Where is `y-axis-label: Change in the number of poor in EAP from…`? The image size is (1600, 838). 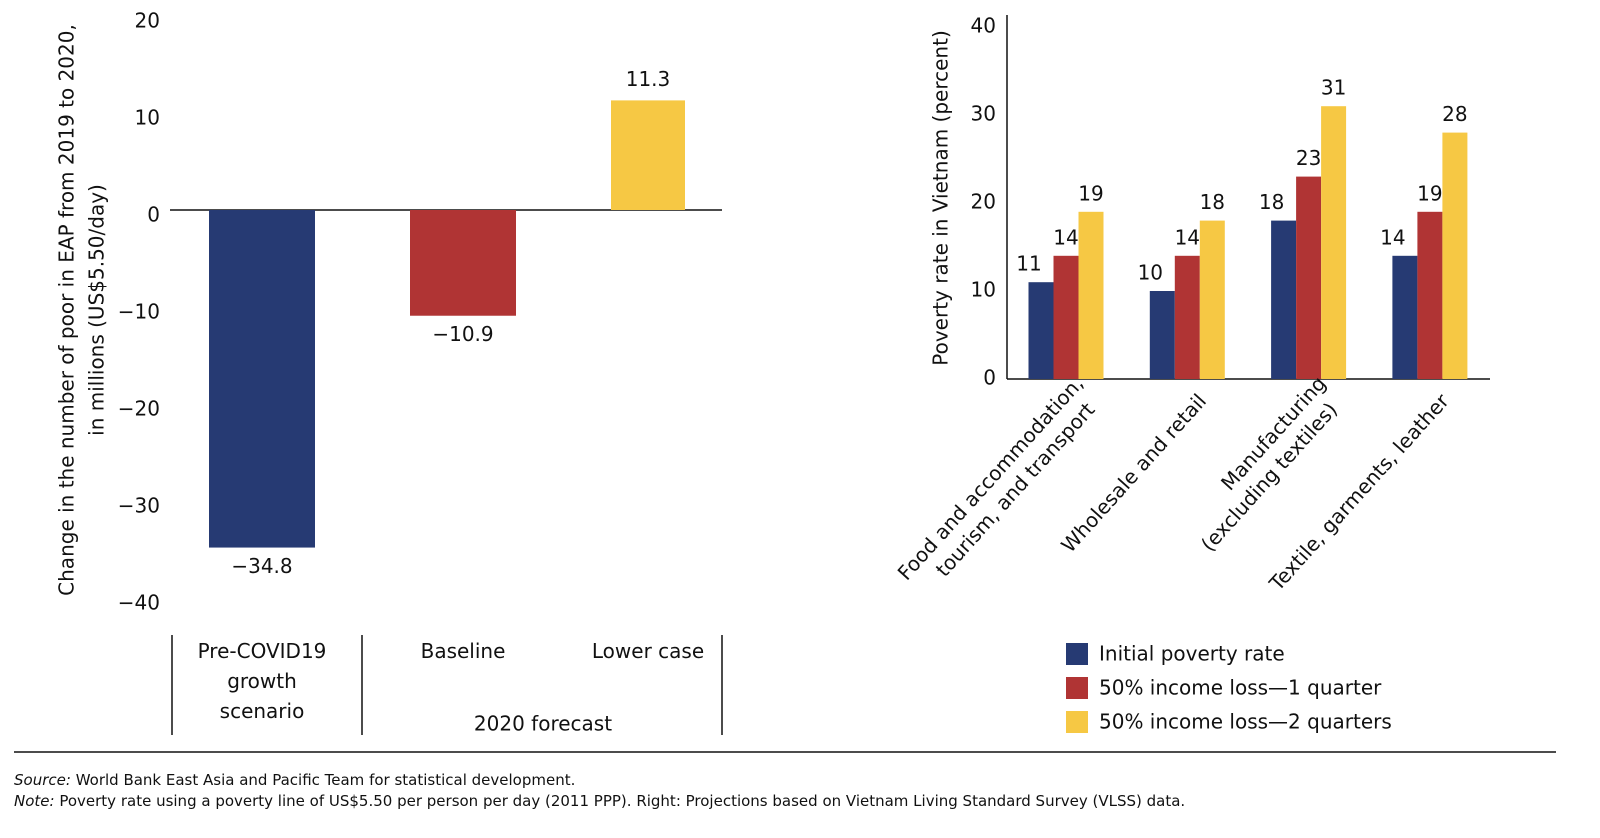 y-axis-label: Change in the number of poor in EAP from… is located at coordinates (67, 310).